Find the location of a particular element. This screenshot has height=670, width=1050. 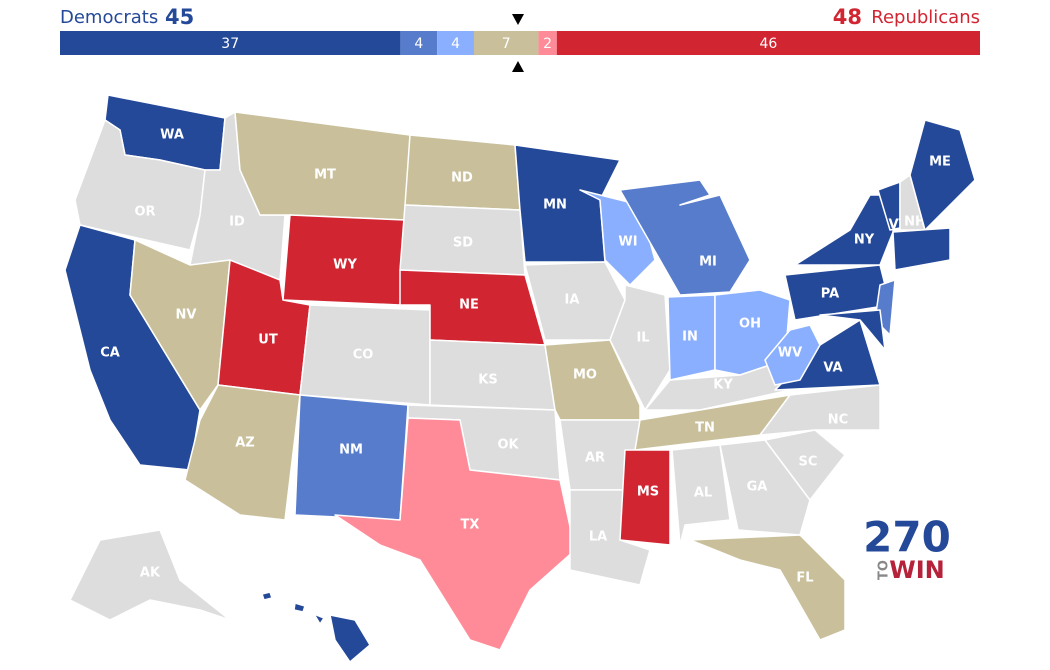

majority-marker-bottom is located at coordinates (518, 66).